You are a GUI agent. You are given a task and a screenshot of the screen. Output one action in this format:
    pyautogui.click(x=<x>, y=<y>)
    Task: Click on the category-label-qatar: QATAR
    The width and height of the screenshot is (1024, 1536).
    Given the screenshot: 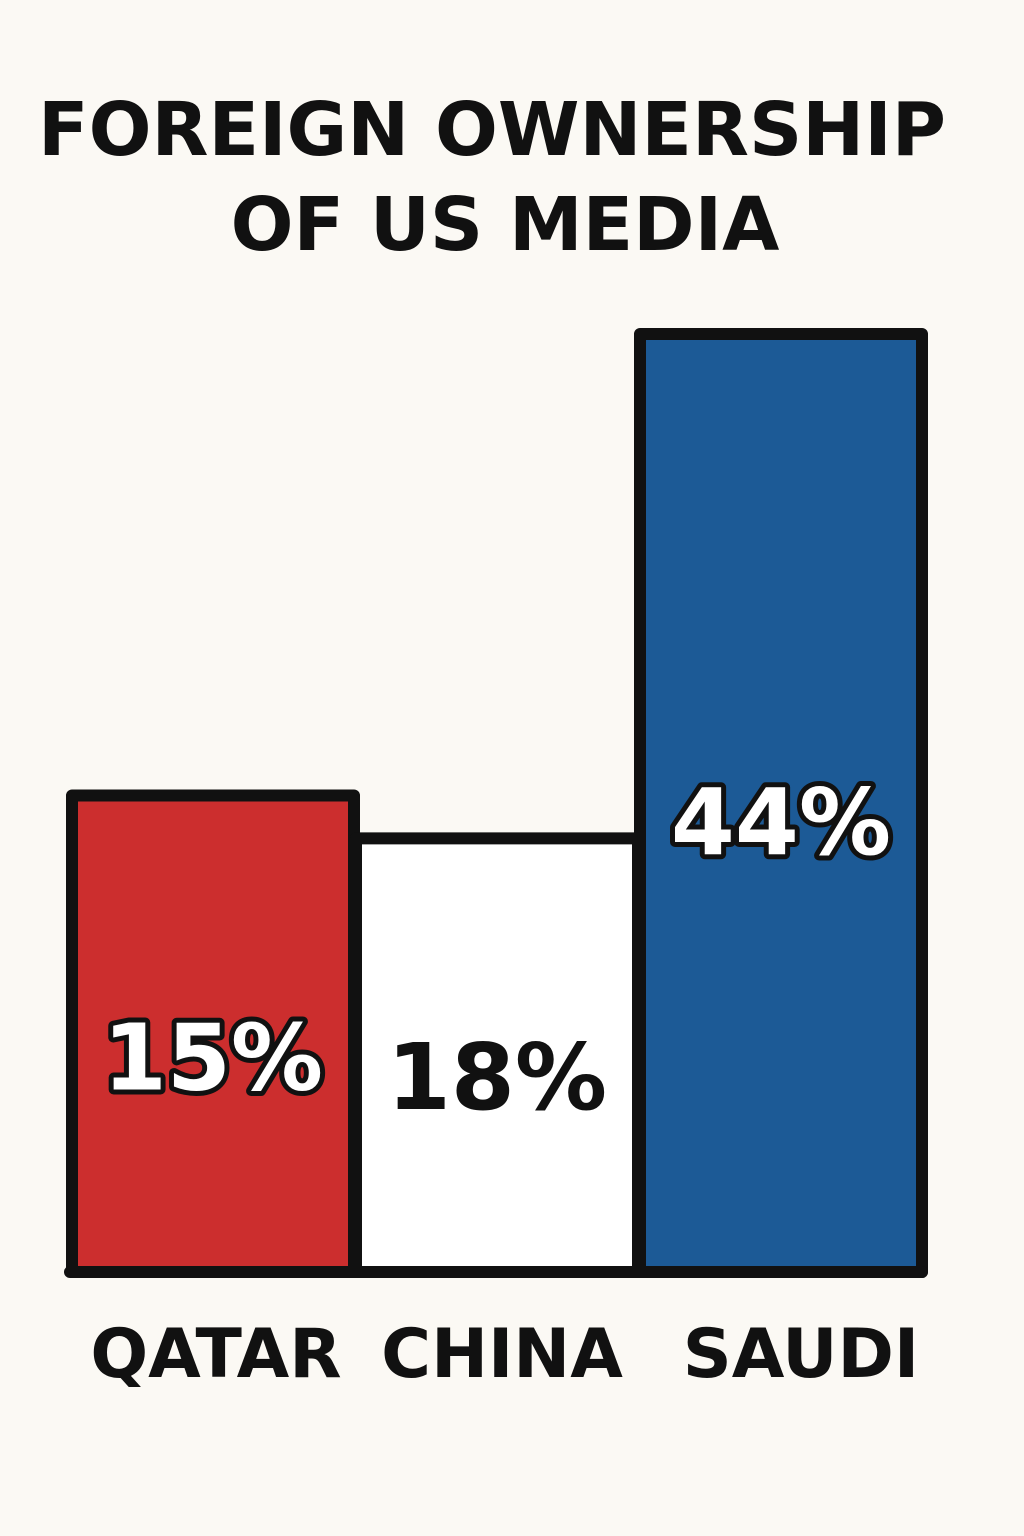 What is the action you would take?
    pyautogui.click(x=215, y=1354)
    